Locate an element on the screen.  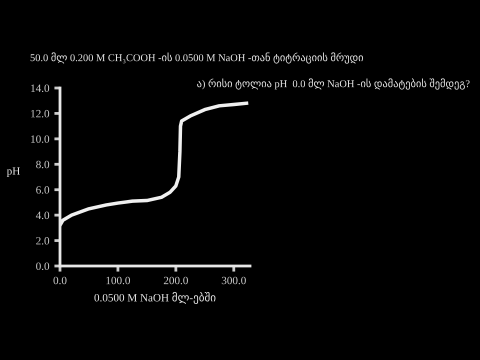
y-tick-label: 0.0 is located at coordinates (43, 266).